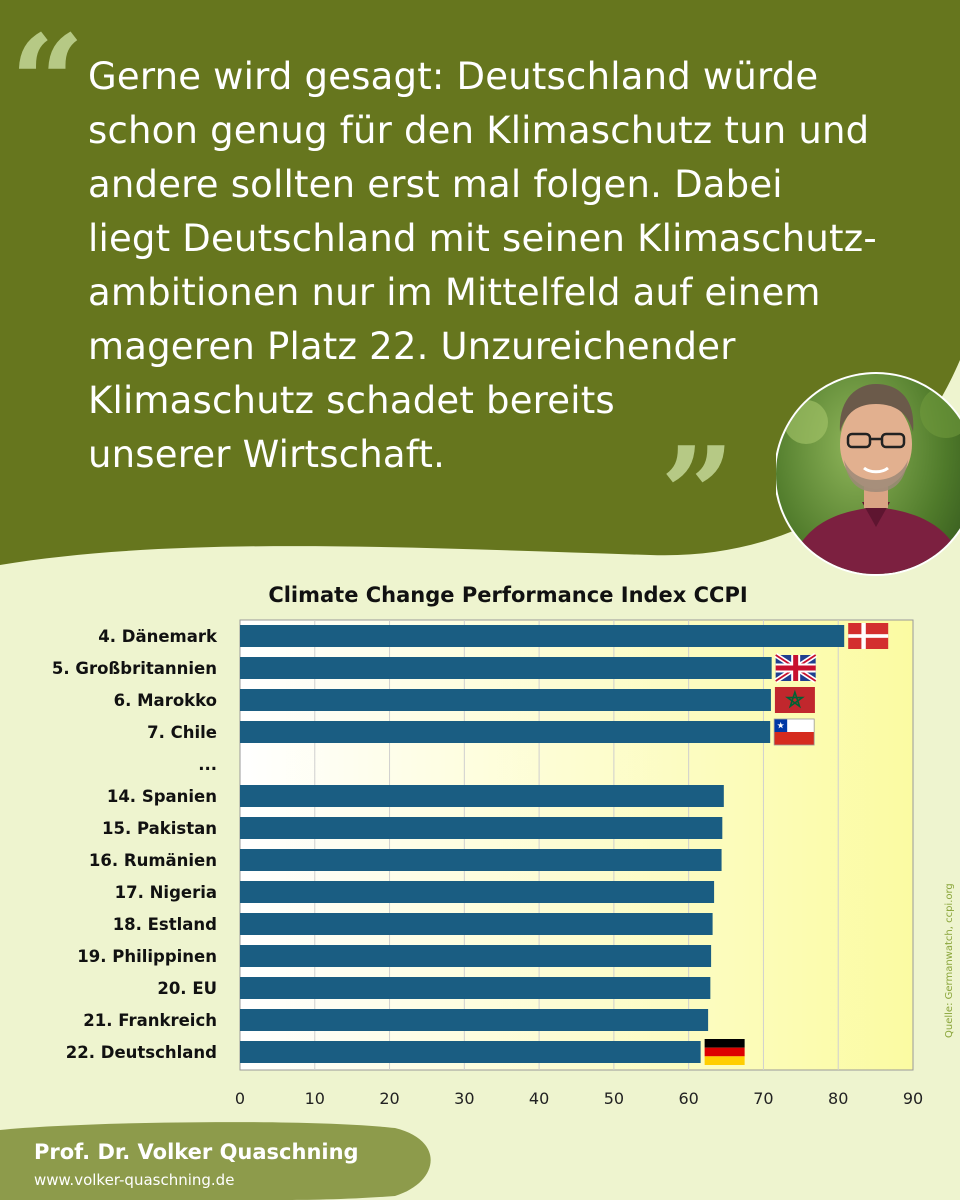 This screenshot has width=960, height=1200. Describe the element at coordinates (435, 184) in the screenshot. I see `quote-line: andere sollten erst mal folgen. Dabei` at that location.